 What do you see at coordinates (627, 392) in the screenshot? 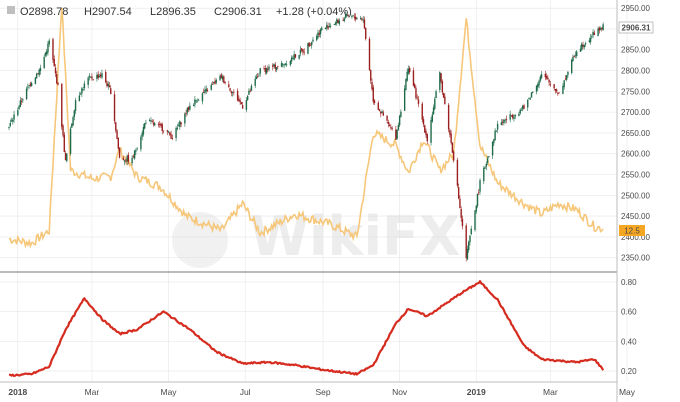
I see `time-tick-label: May` at bounding box center [627, 392].